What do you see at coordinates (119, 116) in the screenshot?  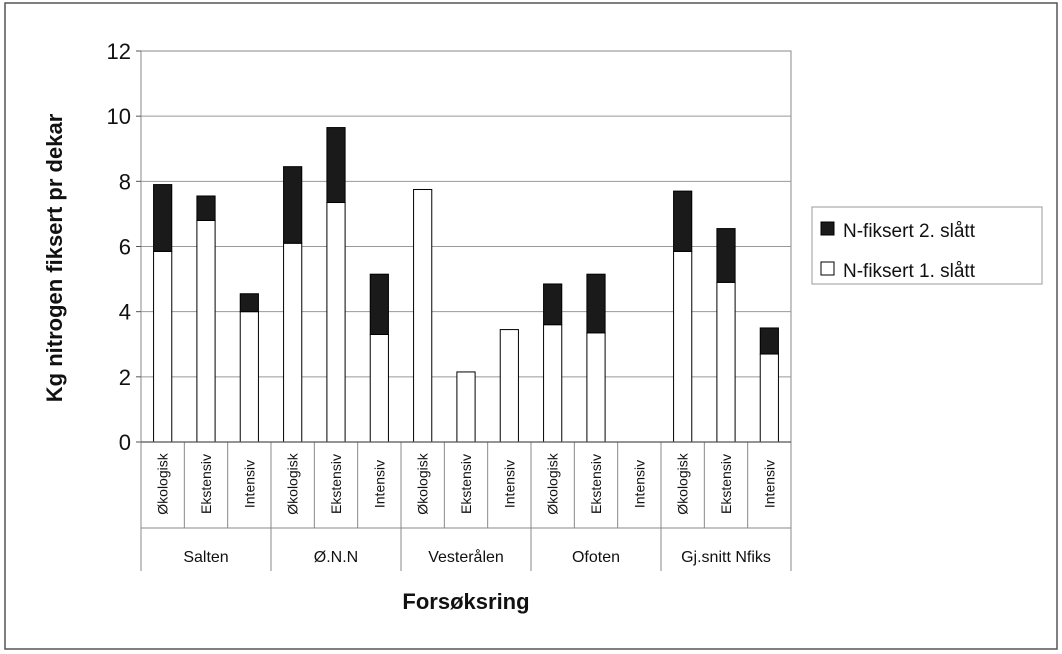 I see `y-tick-label: 10` at bounding box center [119, 116].